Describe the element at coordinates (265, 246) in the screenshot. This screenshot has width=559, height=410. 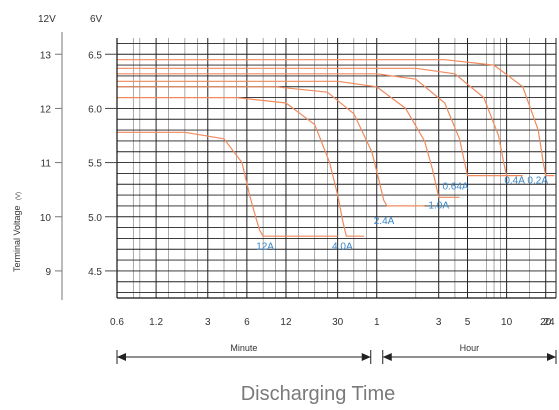
I see `curve-label: 12A` at that location.